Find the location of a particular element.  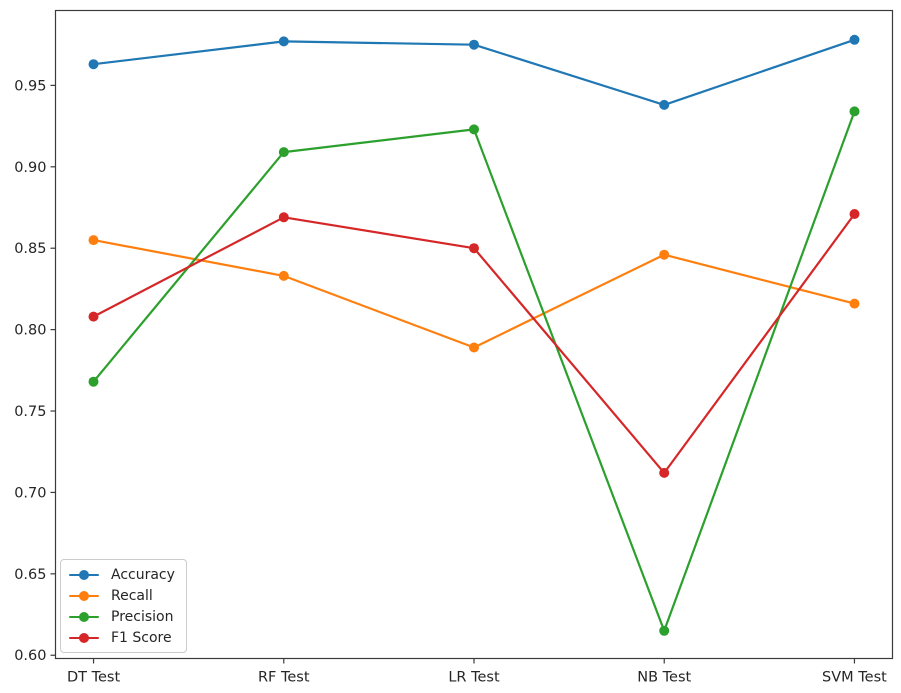

data-point-recall-nb-test is located at coordinates (664, 254).